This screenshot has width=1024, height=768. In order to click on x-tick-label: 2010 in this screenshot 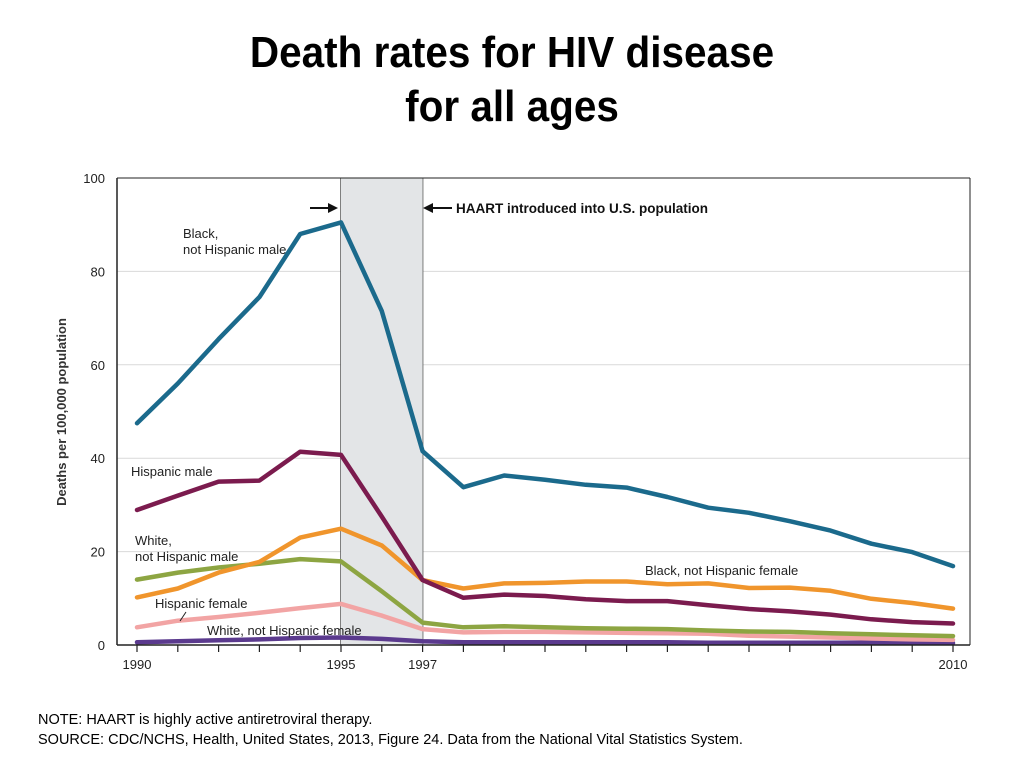, I will do `click(953, 664)`.